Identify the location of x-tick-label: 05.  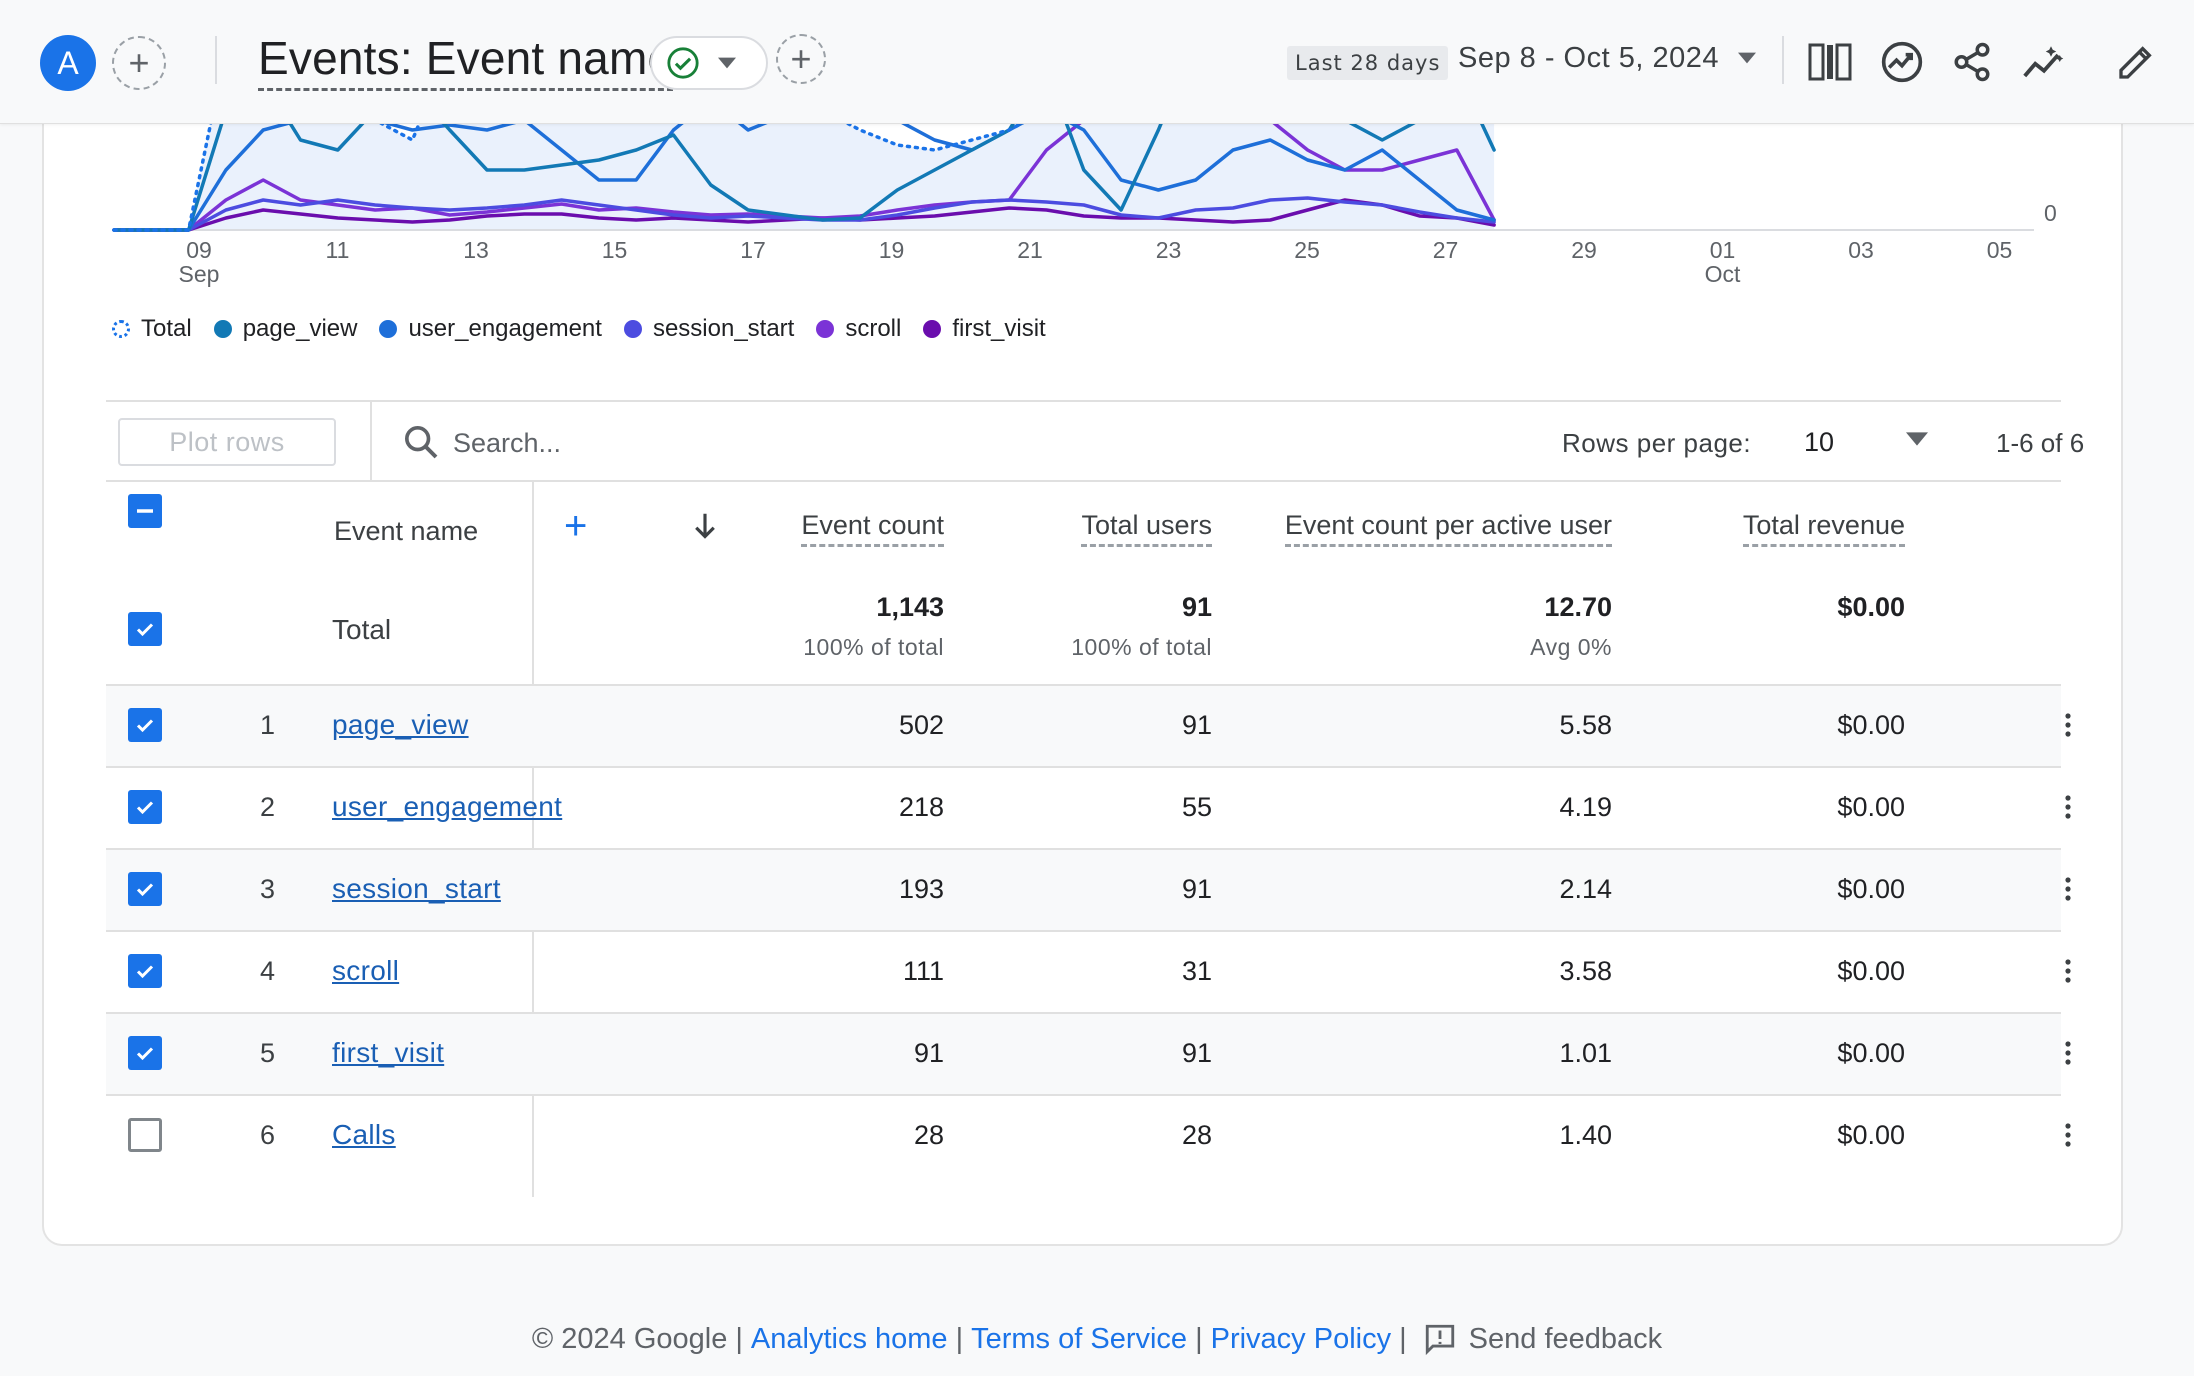
(2000, 250).